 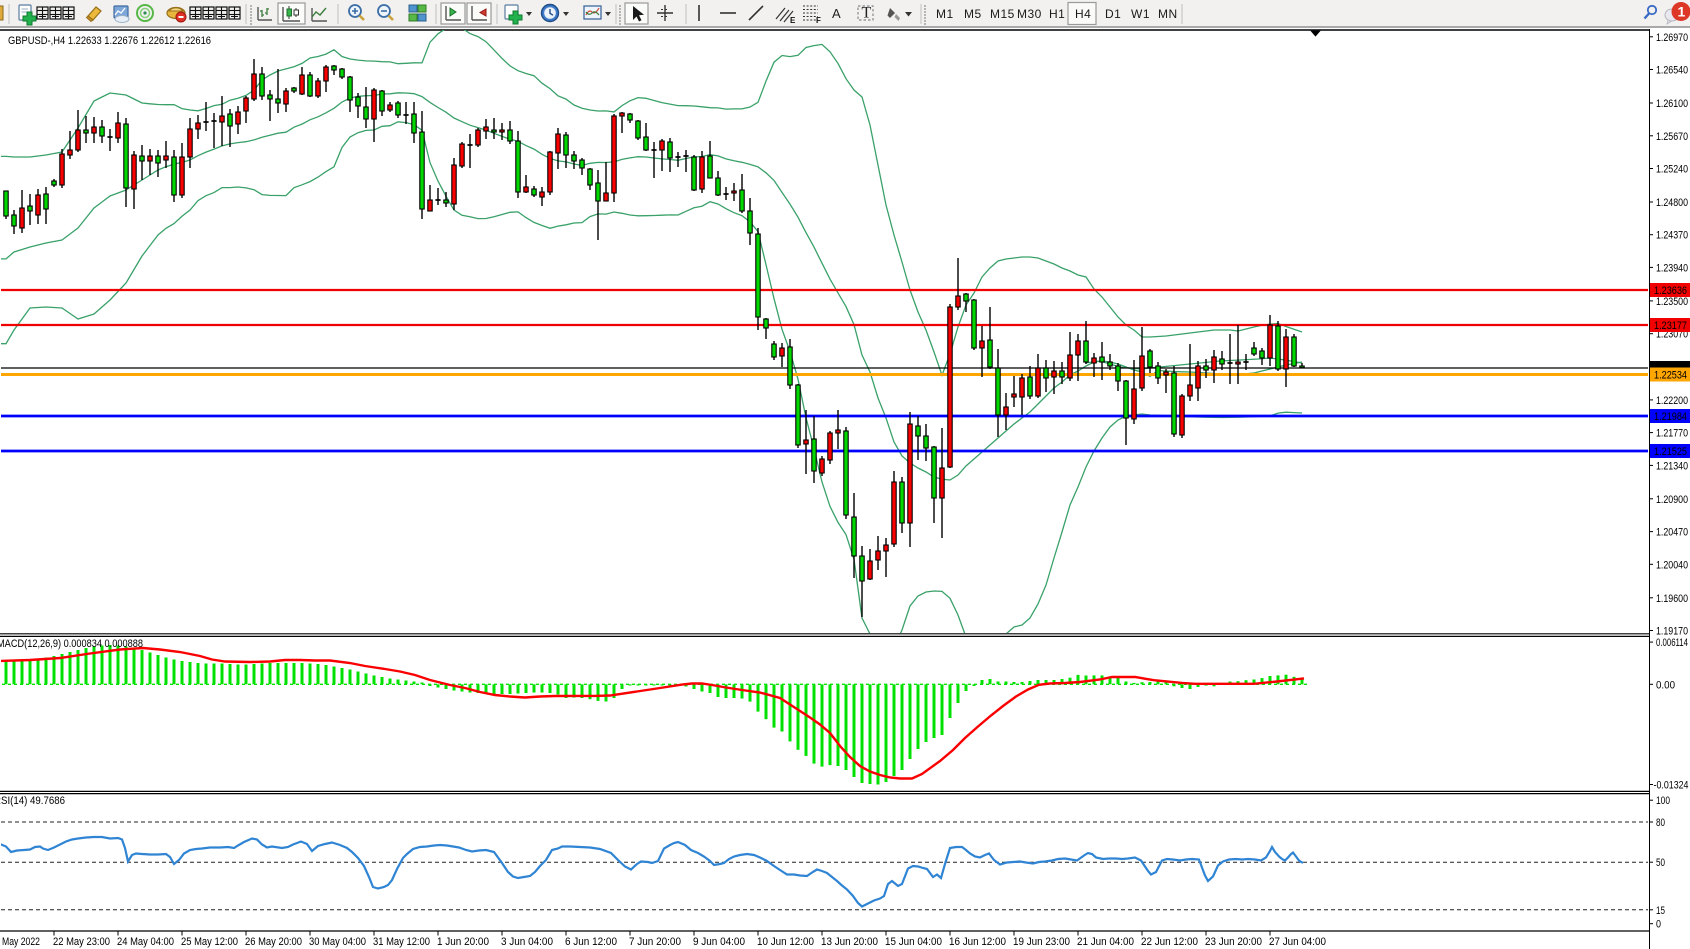 What do you see at coordinates (913, 942) in the screenshot?
I see `svg-text: 15 Jun 04:00` at bounding box center [913, 942].